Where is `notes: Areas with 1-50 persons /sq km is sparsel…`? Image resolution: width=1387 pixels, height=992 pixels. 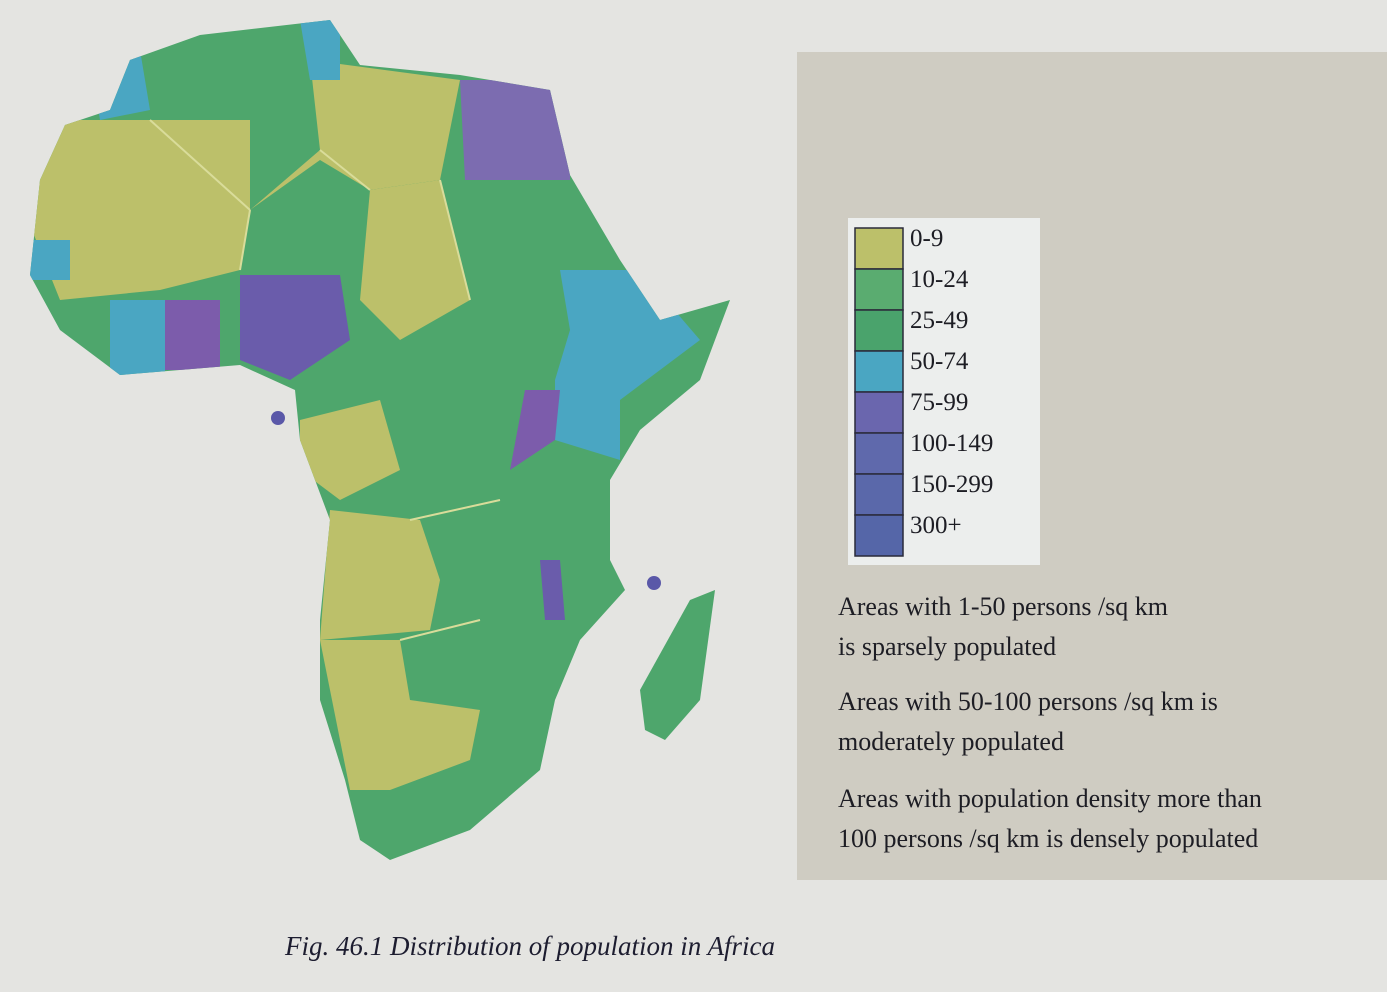 notes: Areas with 1-50 persons /sq km is sparsel… is located at coordinates (1050, 722).